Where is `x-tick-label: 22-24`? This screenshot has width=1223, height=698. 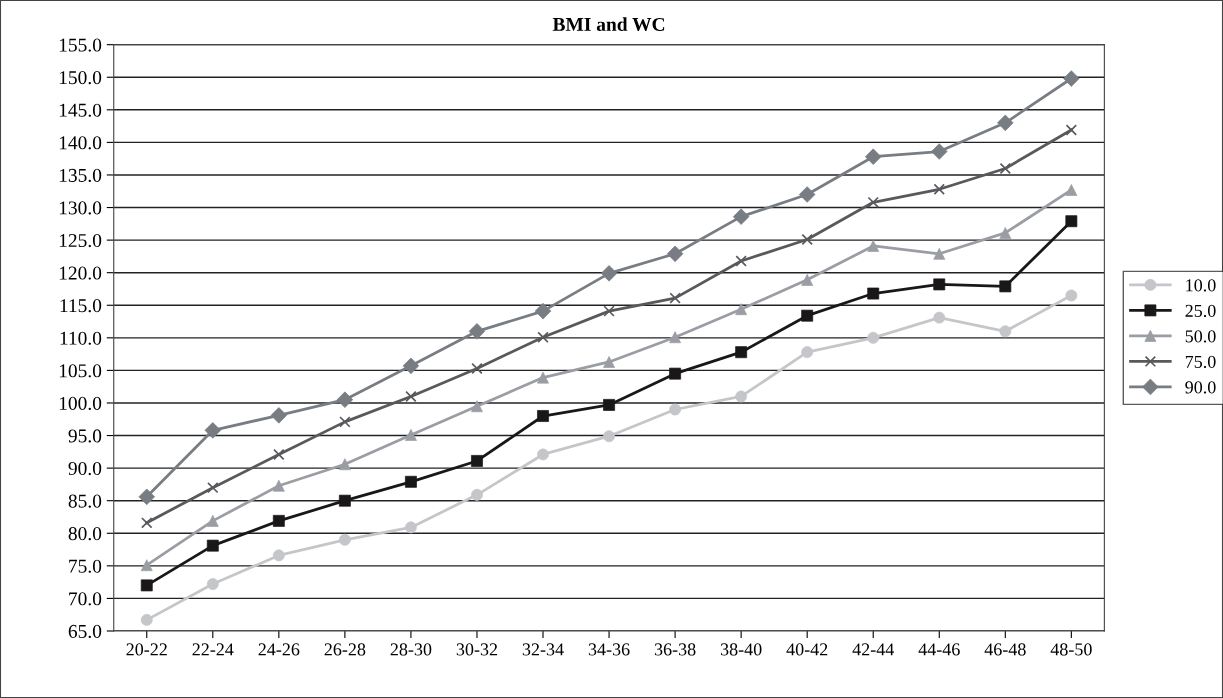
x-tick-label: 22-24 is located at coordinates (213, 649).